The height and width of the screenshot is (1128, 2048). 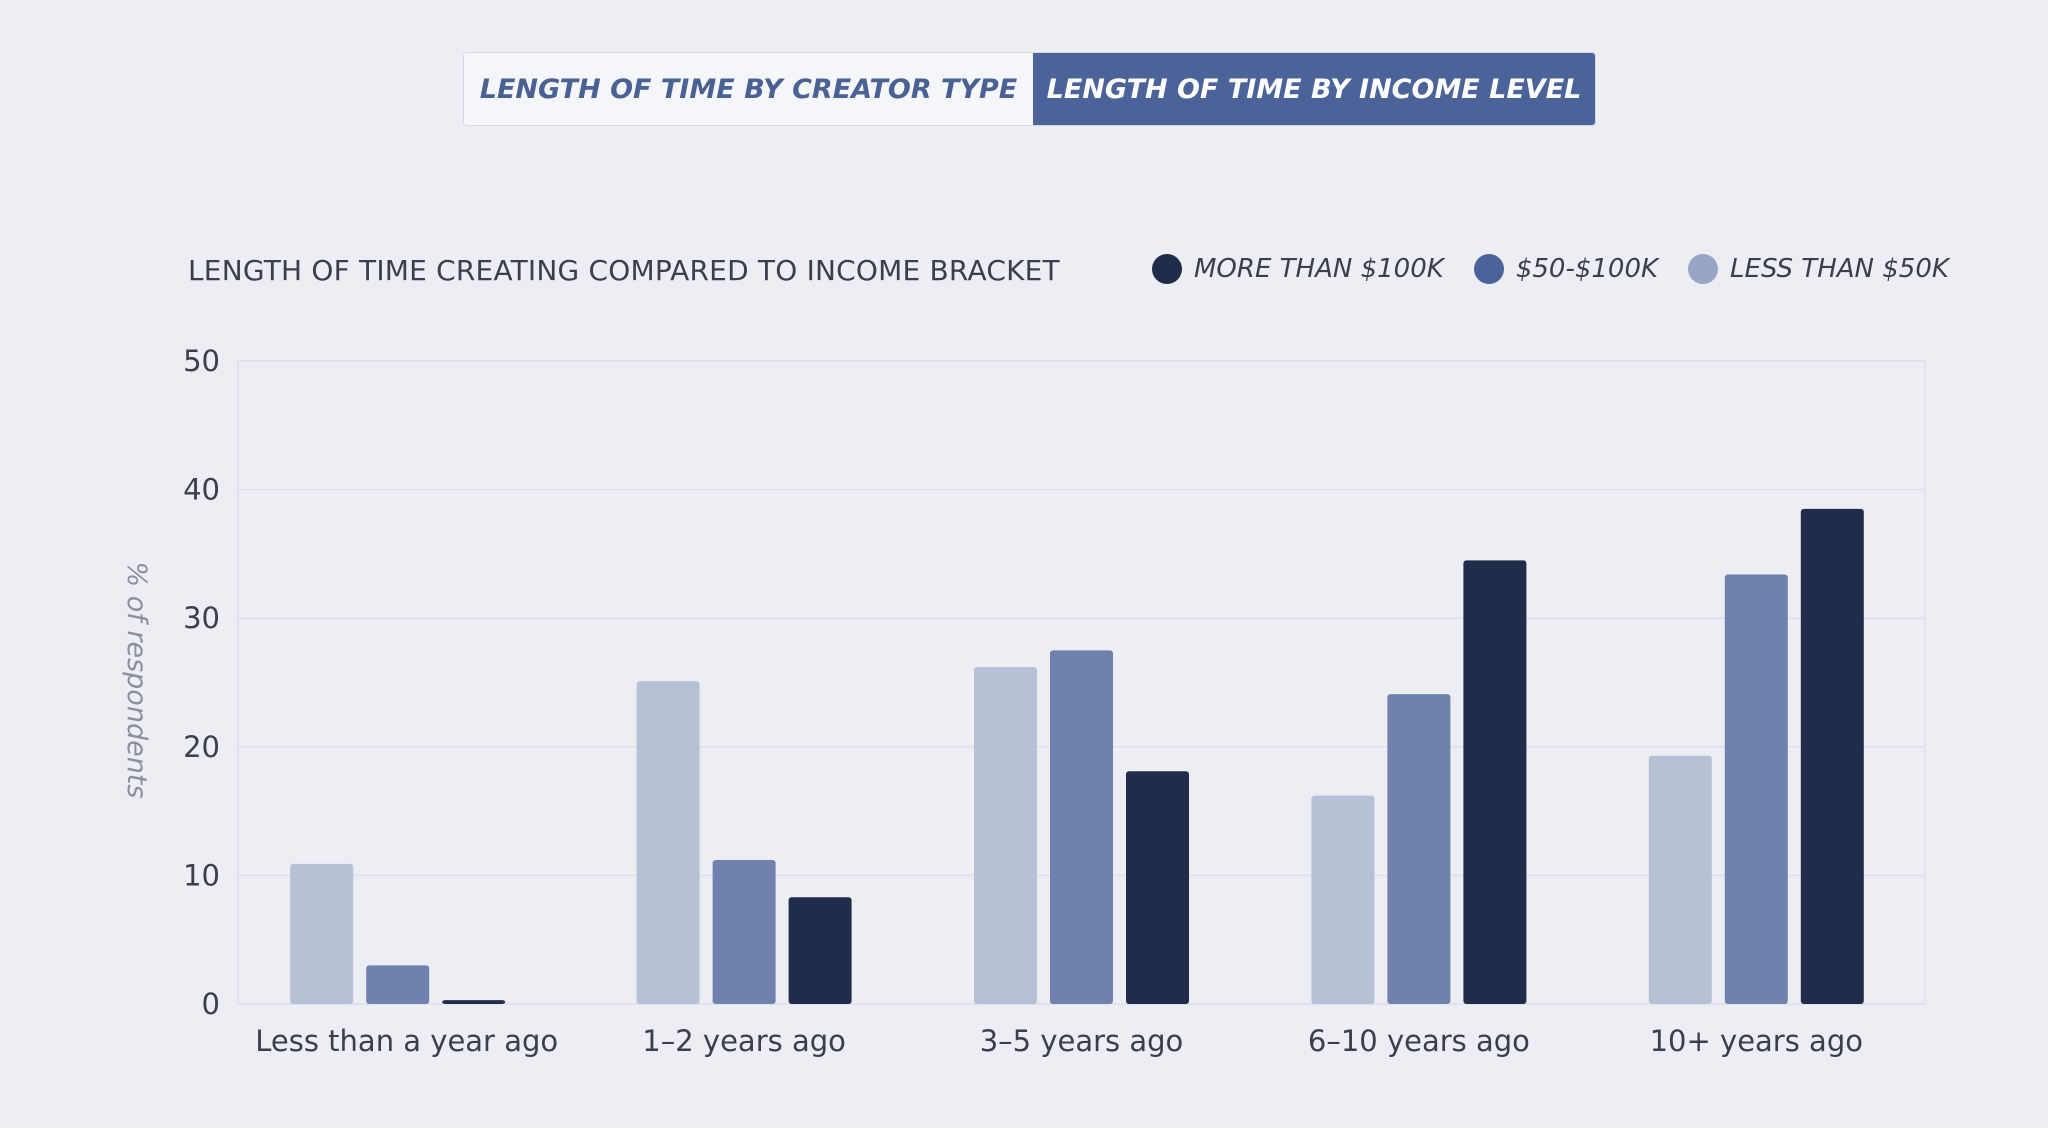 I want to click on legend-dot-more-than-100k, so click(x=1167, y=269).